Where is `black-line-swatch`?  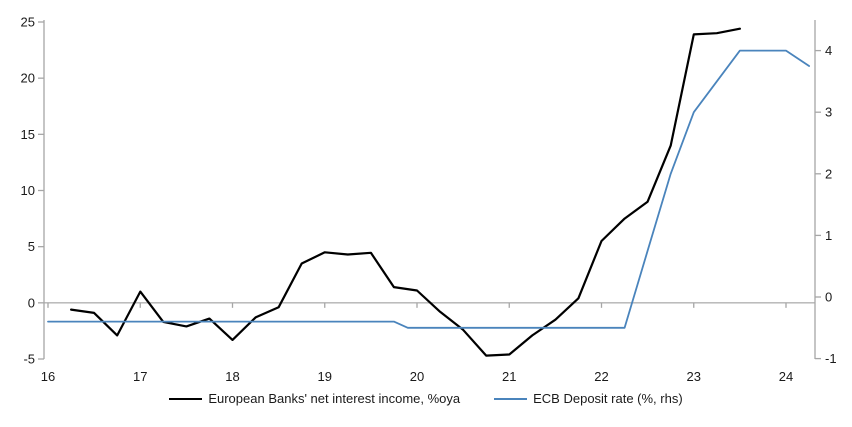 black-line-swatch is located at coordinates (186, 398).